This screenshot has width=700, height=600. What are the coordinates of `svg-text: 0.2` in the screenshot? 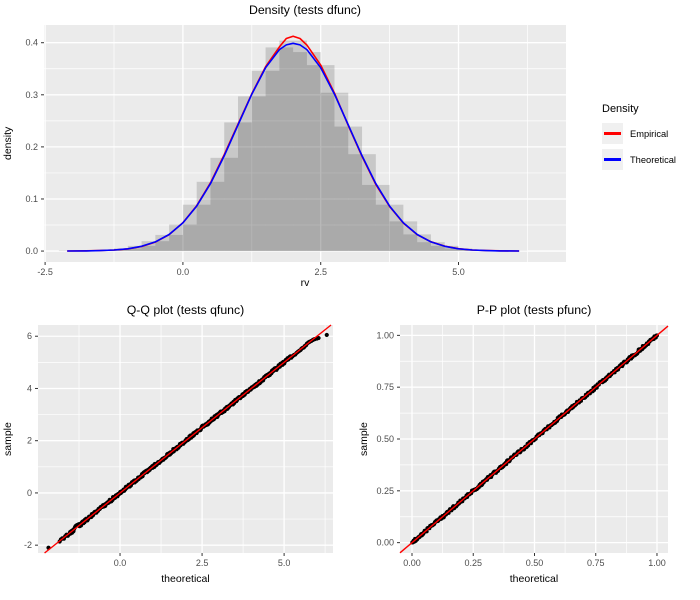 It's located at (31, 147).